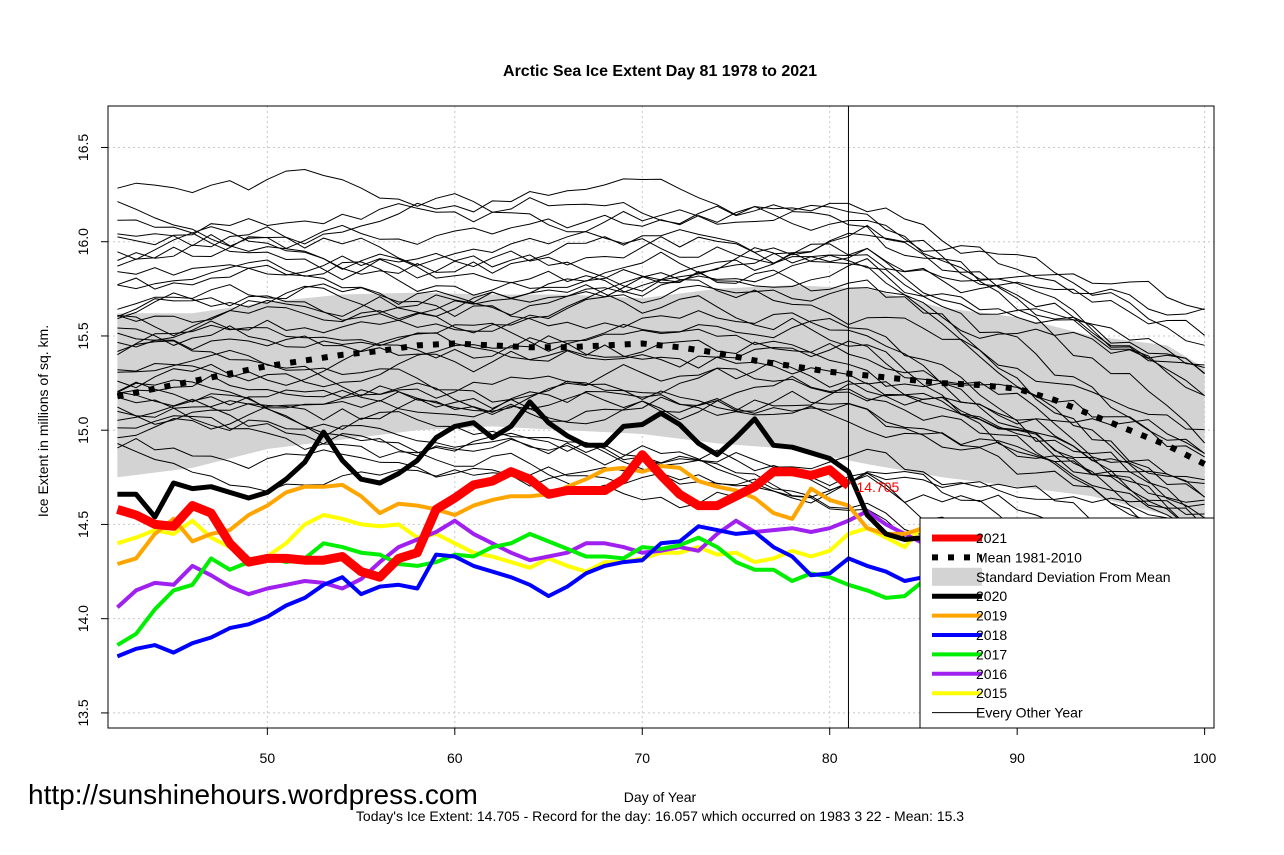 This screenshot has width=1284, height=855. I want to click on legend-label: 2020, so click(991, 596).